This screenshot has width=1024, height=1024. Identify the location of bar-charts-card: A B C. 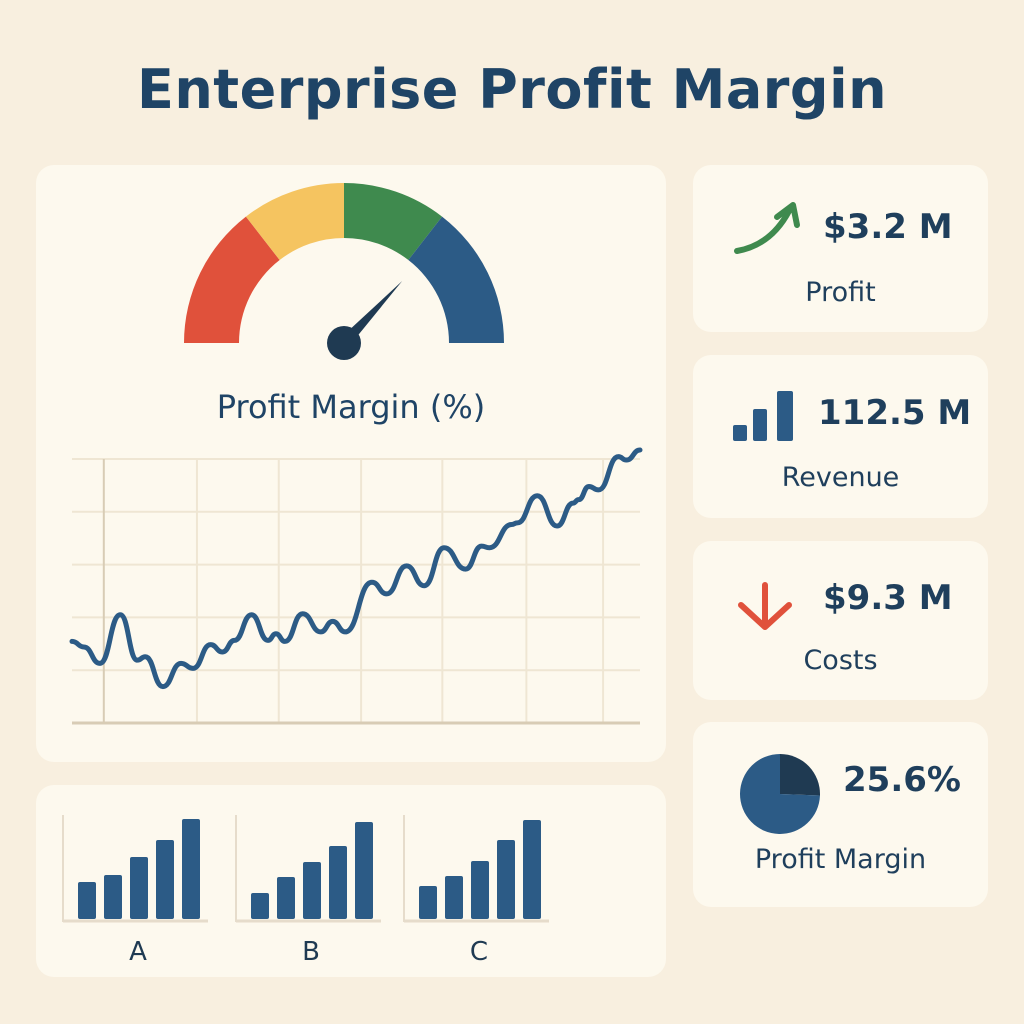
(351, 881).